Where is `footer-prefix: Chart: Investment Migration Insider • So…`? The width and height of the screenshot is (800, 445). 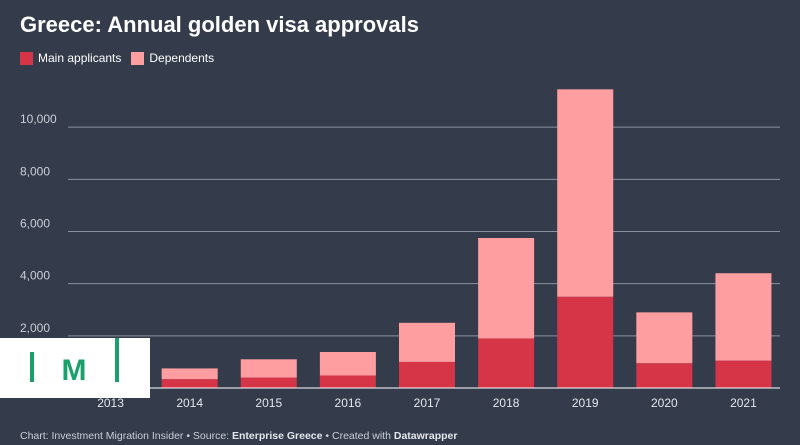
footer-prefix: Chart: Investment Migration Insider • So… is located at coordinates (126, 436).